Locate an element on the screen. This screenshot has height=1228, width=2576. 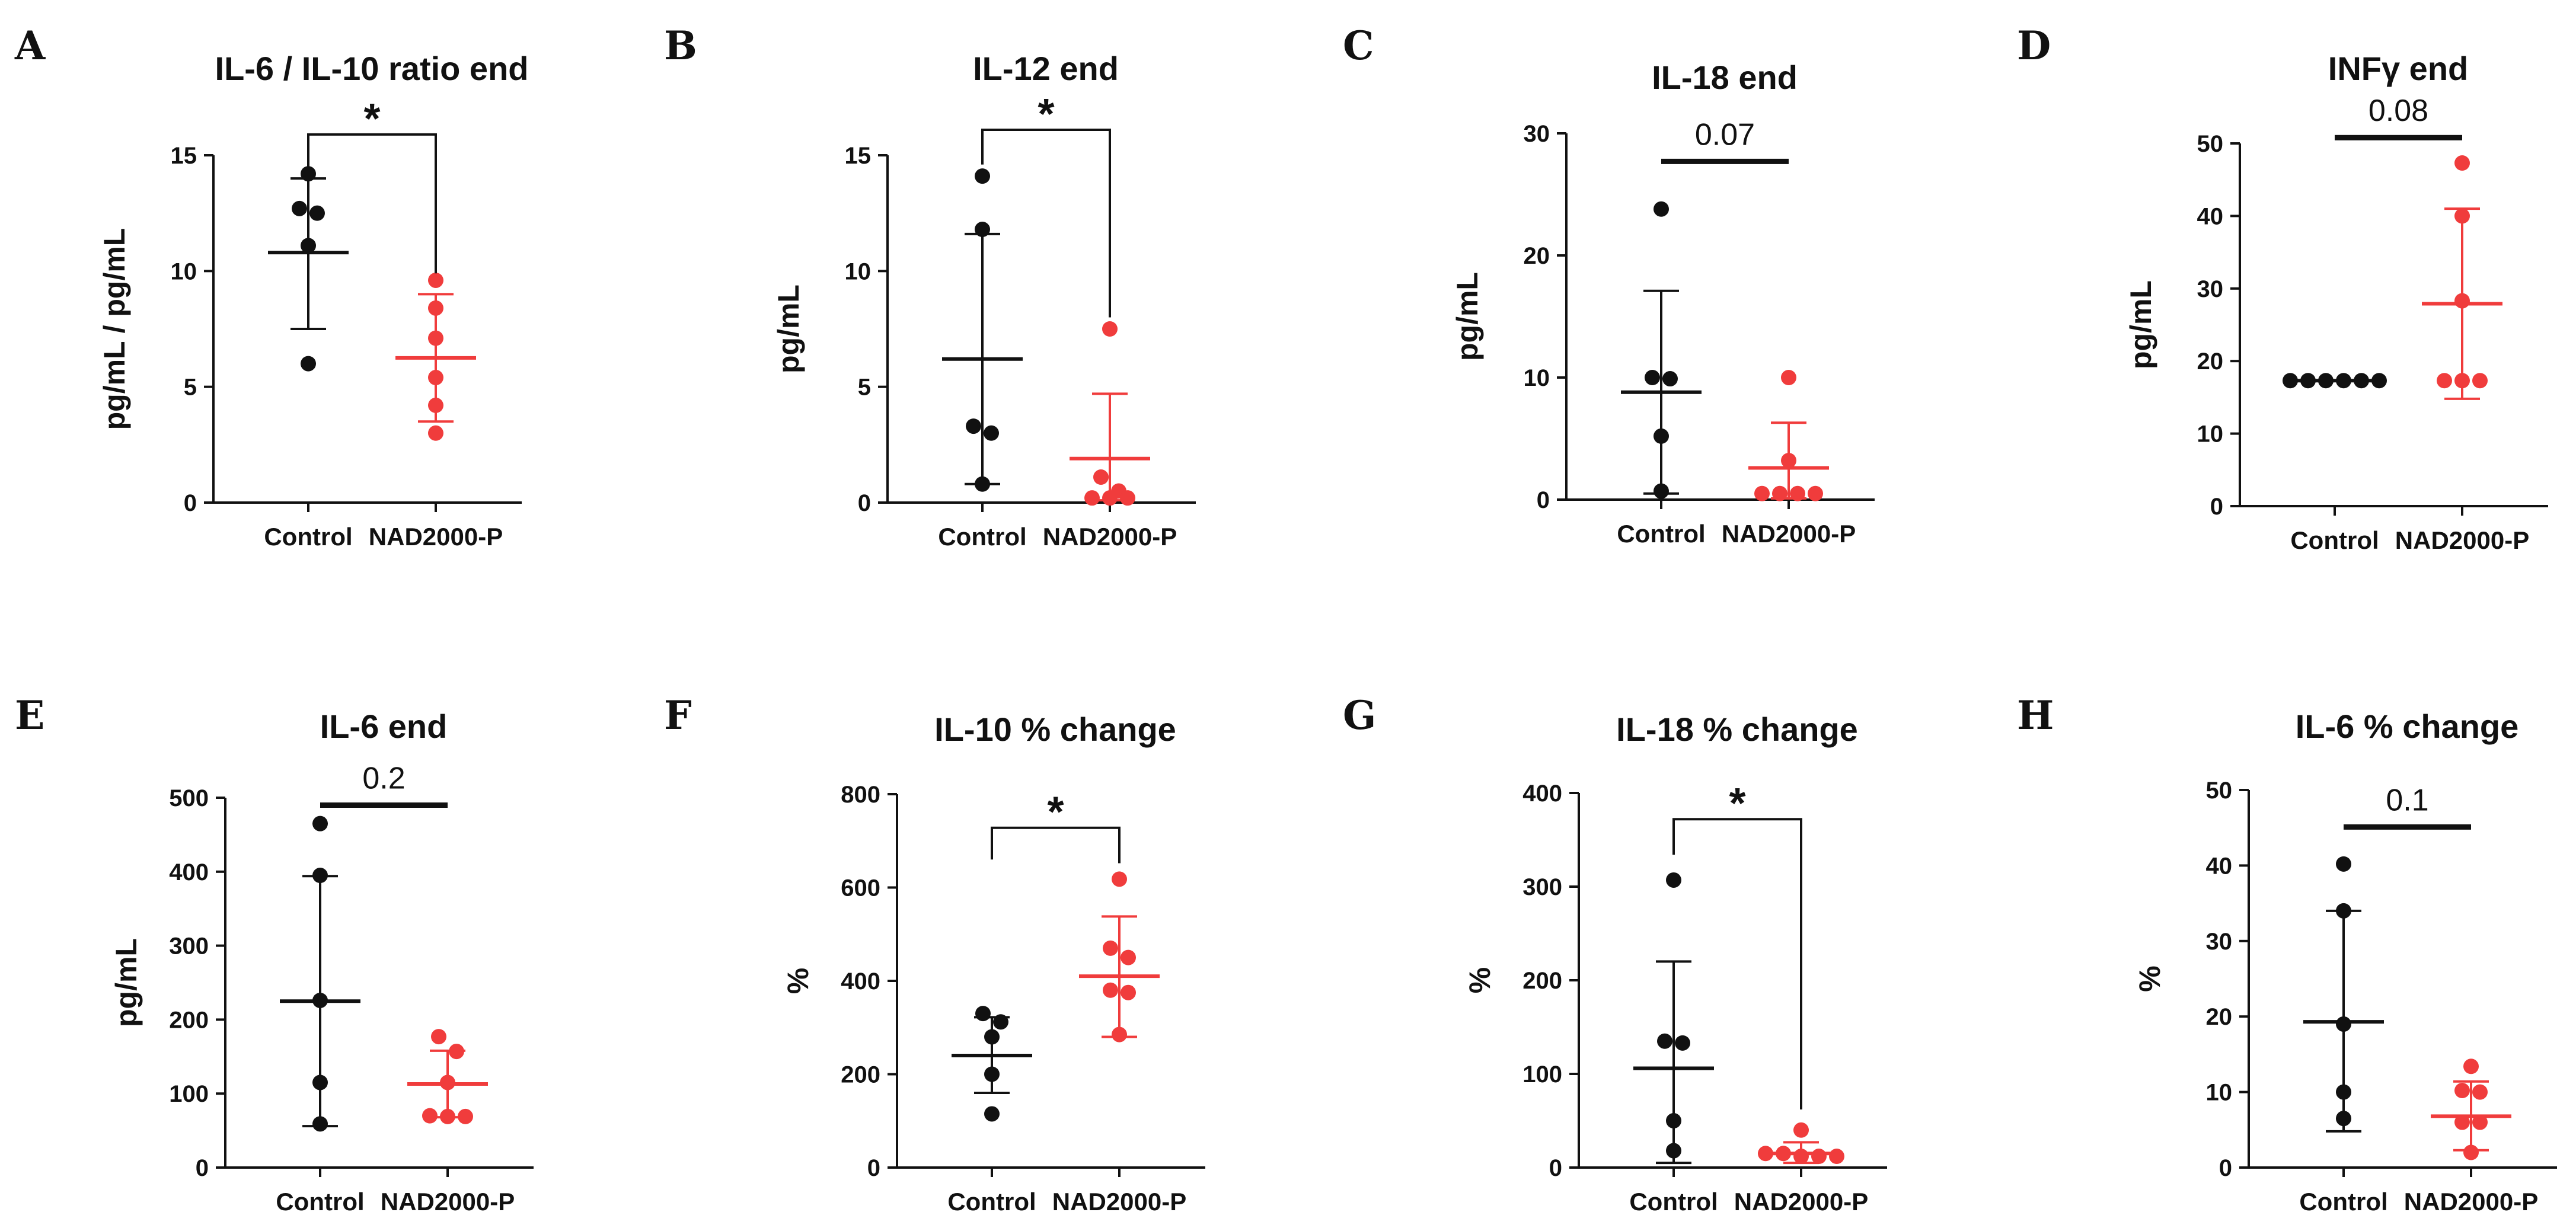
y-tick-label: 10 is located at coordinates (858, 271).